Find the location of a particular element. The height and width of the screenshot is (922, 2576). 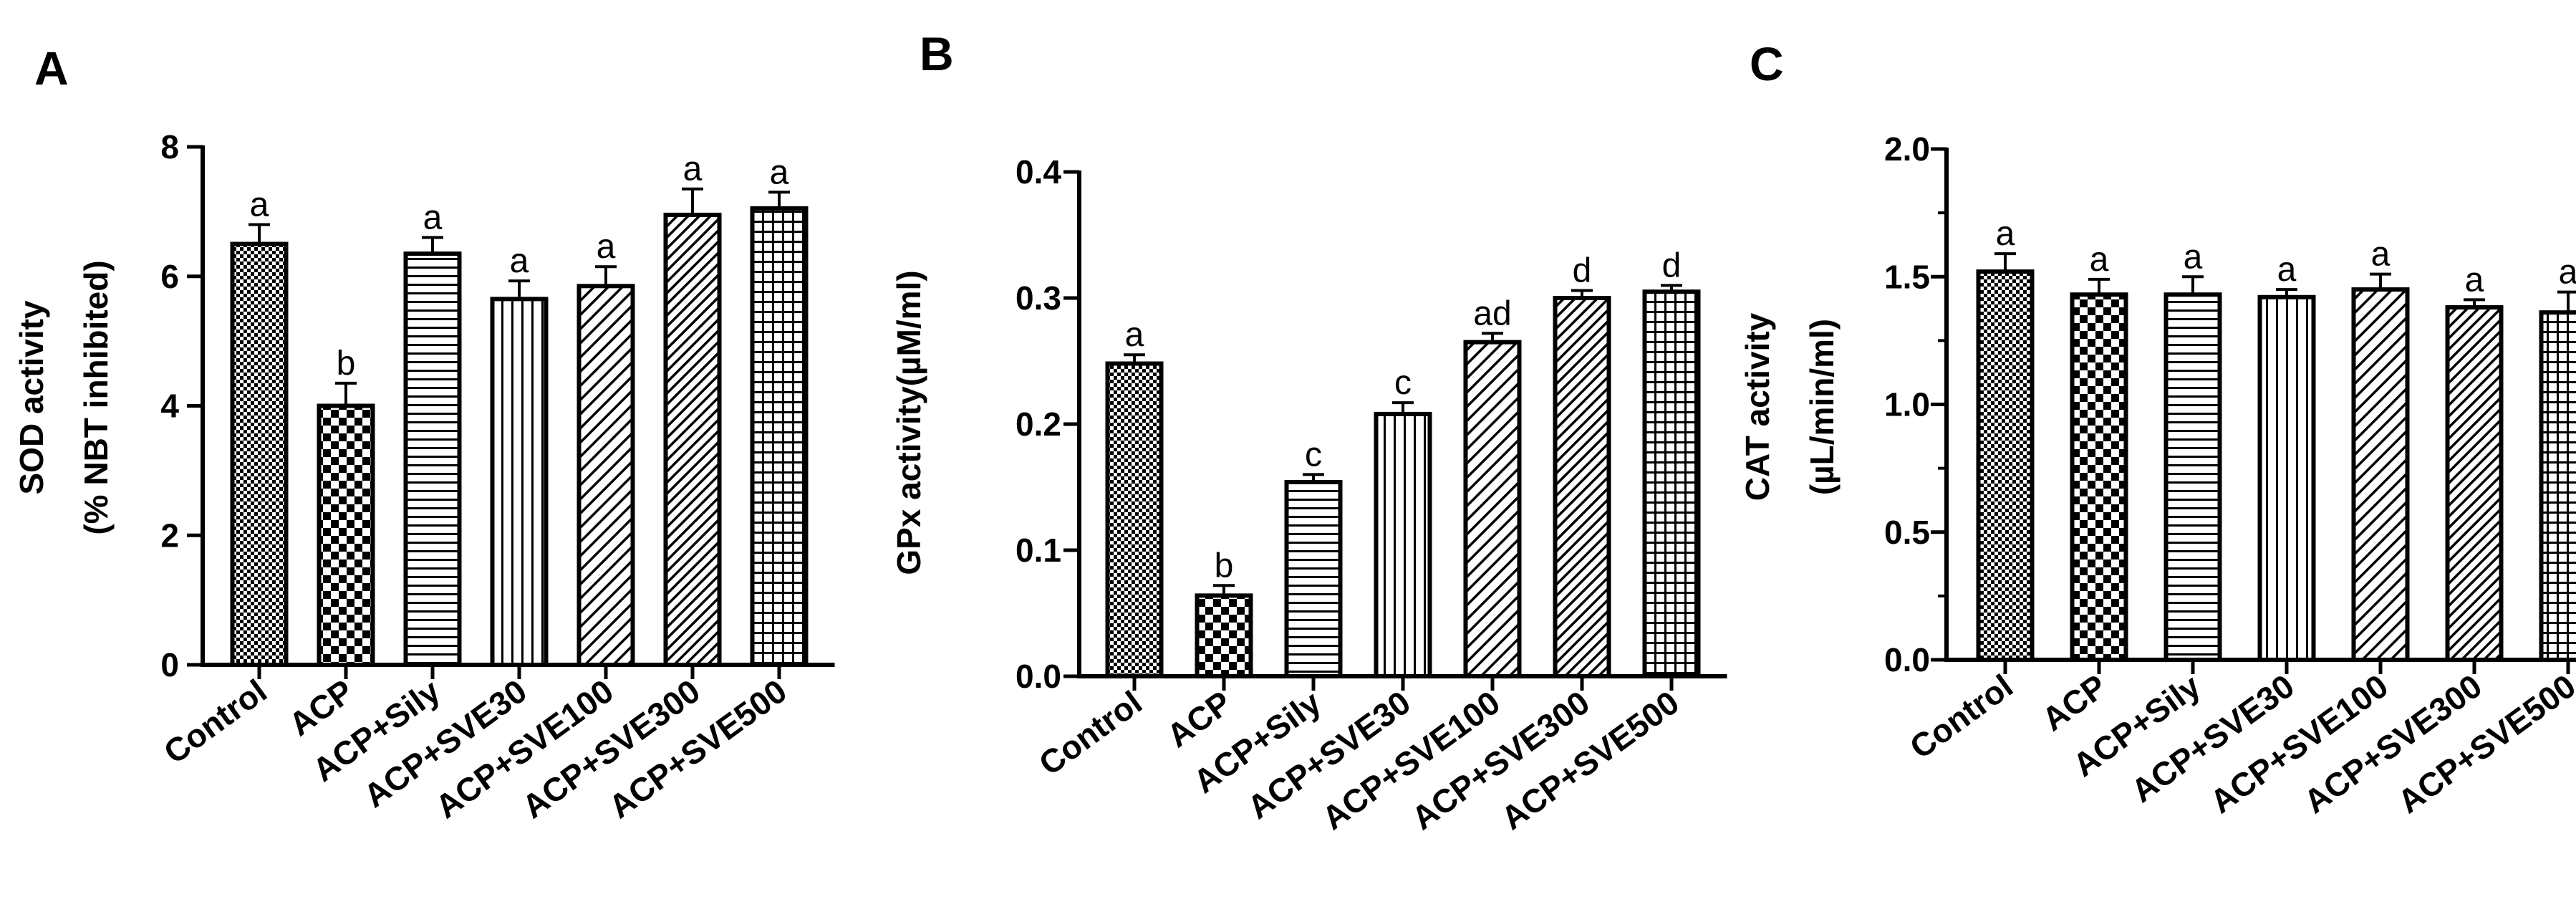

panel-letter: B is located at coordinates (937, 53).